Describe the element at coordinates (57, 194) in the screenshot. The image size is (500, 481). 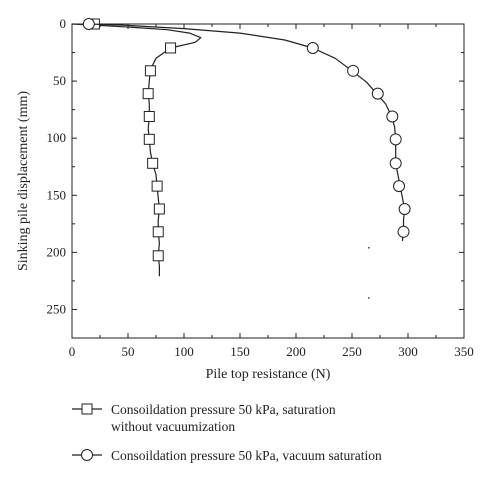
I see `y-tick-label: 150` at that location.